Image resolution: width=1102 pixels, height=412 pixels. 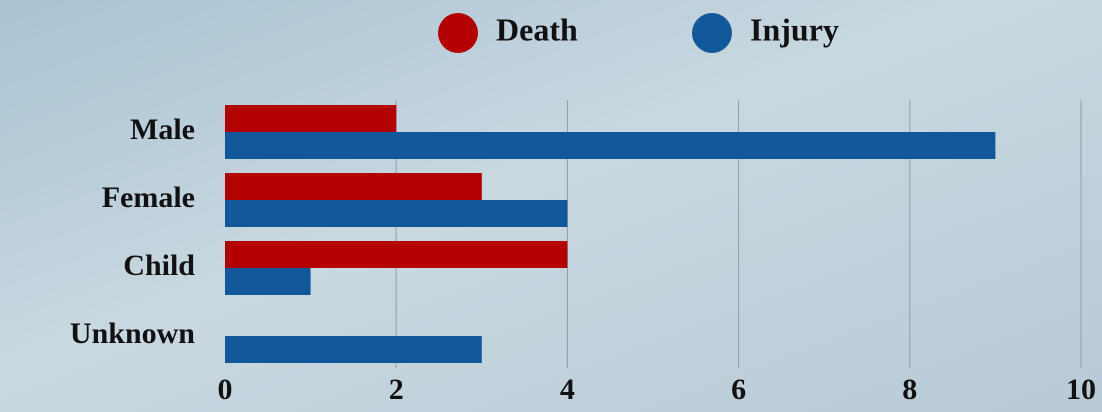 What do you see at coordinates (132, 333) in the screenshot?
I see `y-tick-label: Unknown` at bounding box center [132, 333].